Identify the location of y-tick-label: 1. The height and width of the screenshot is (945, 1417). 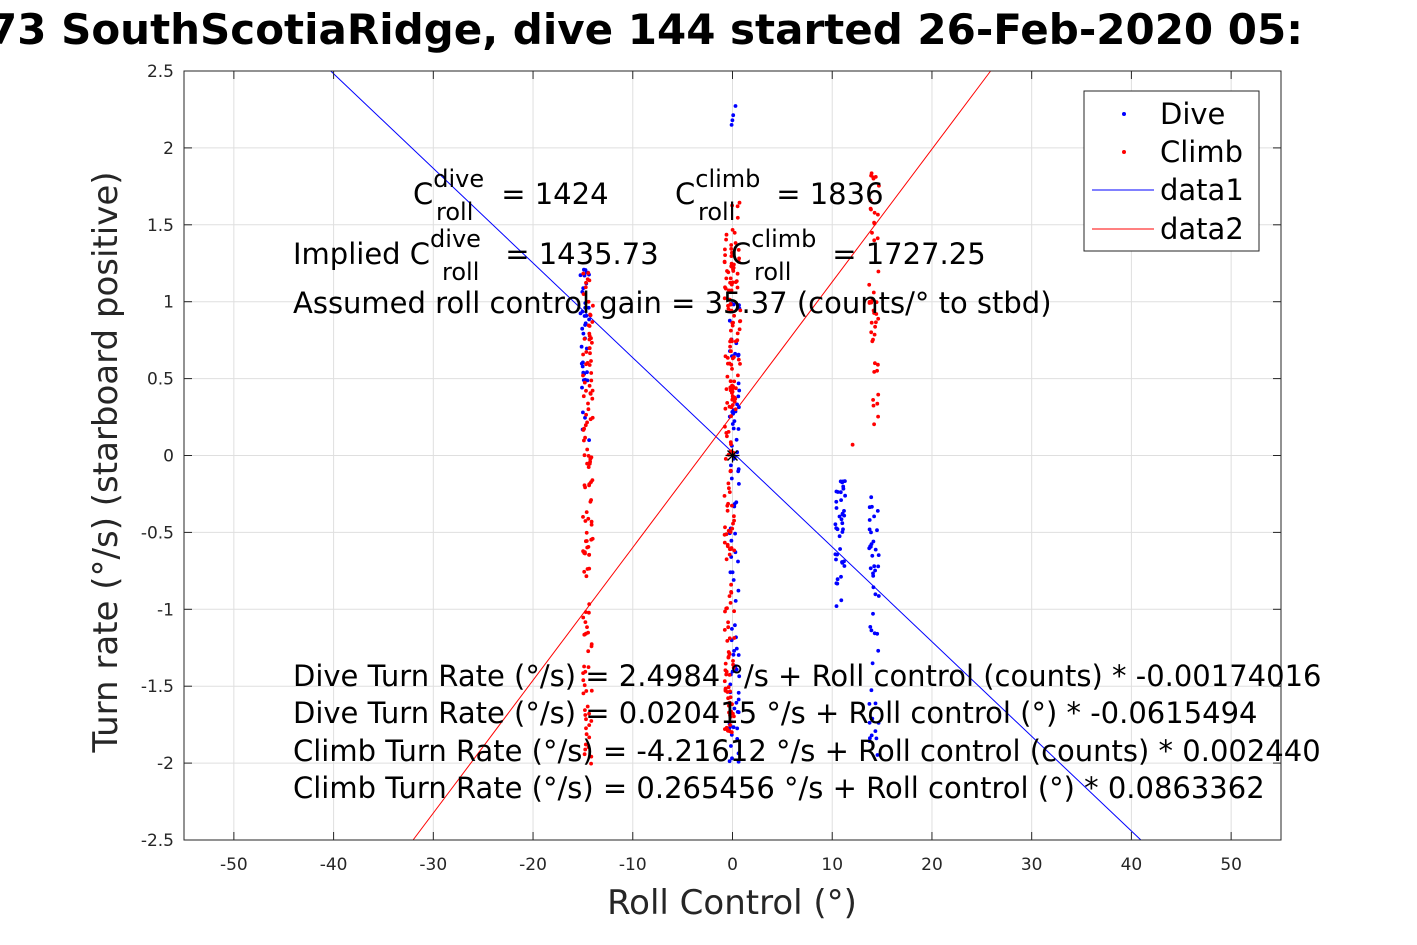
(168, 303).